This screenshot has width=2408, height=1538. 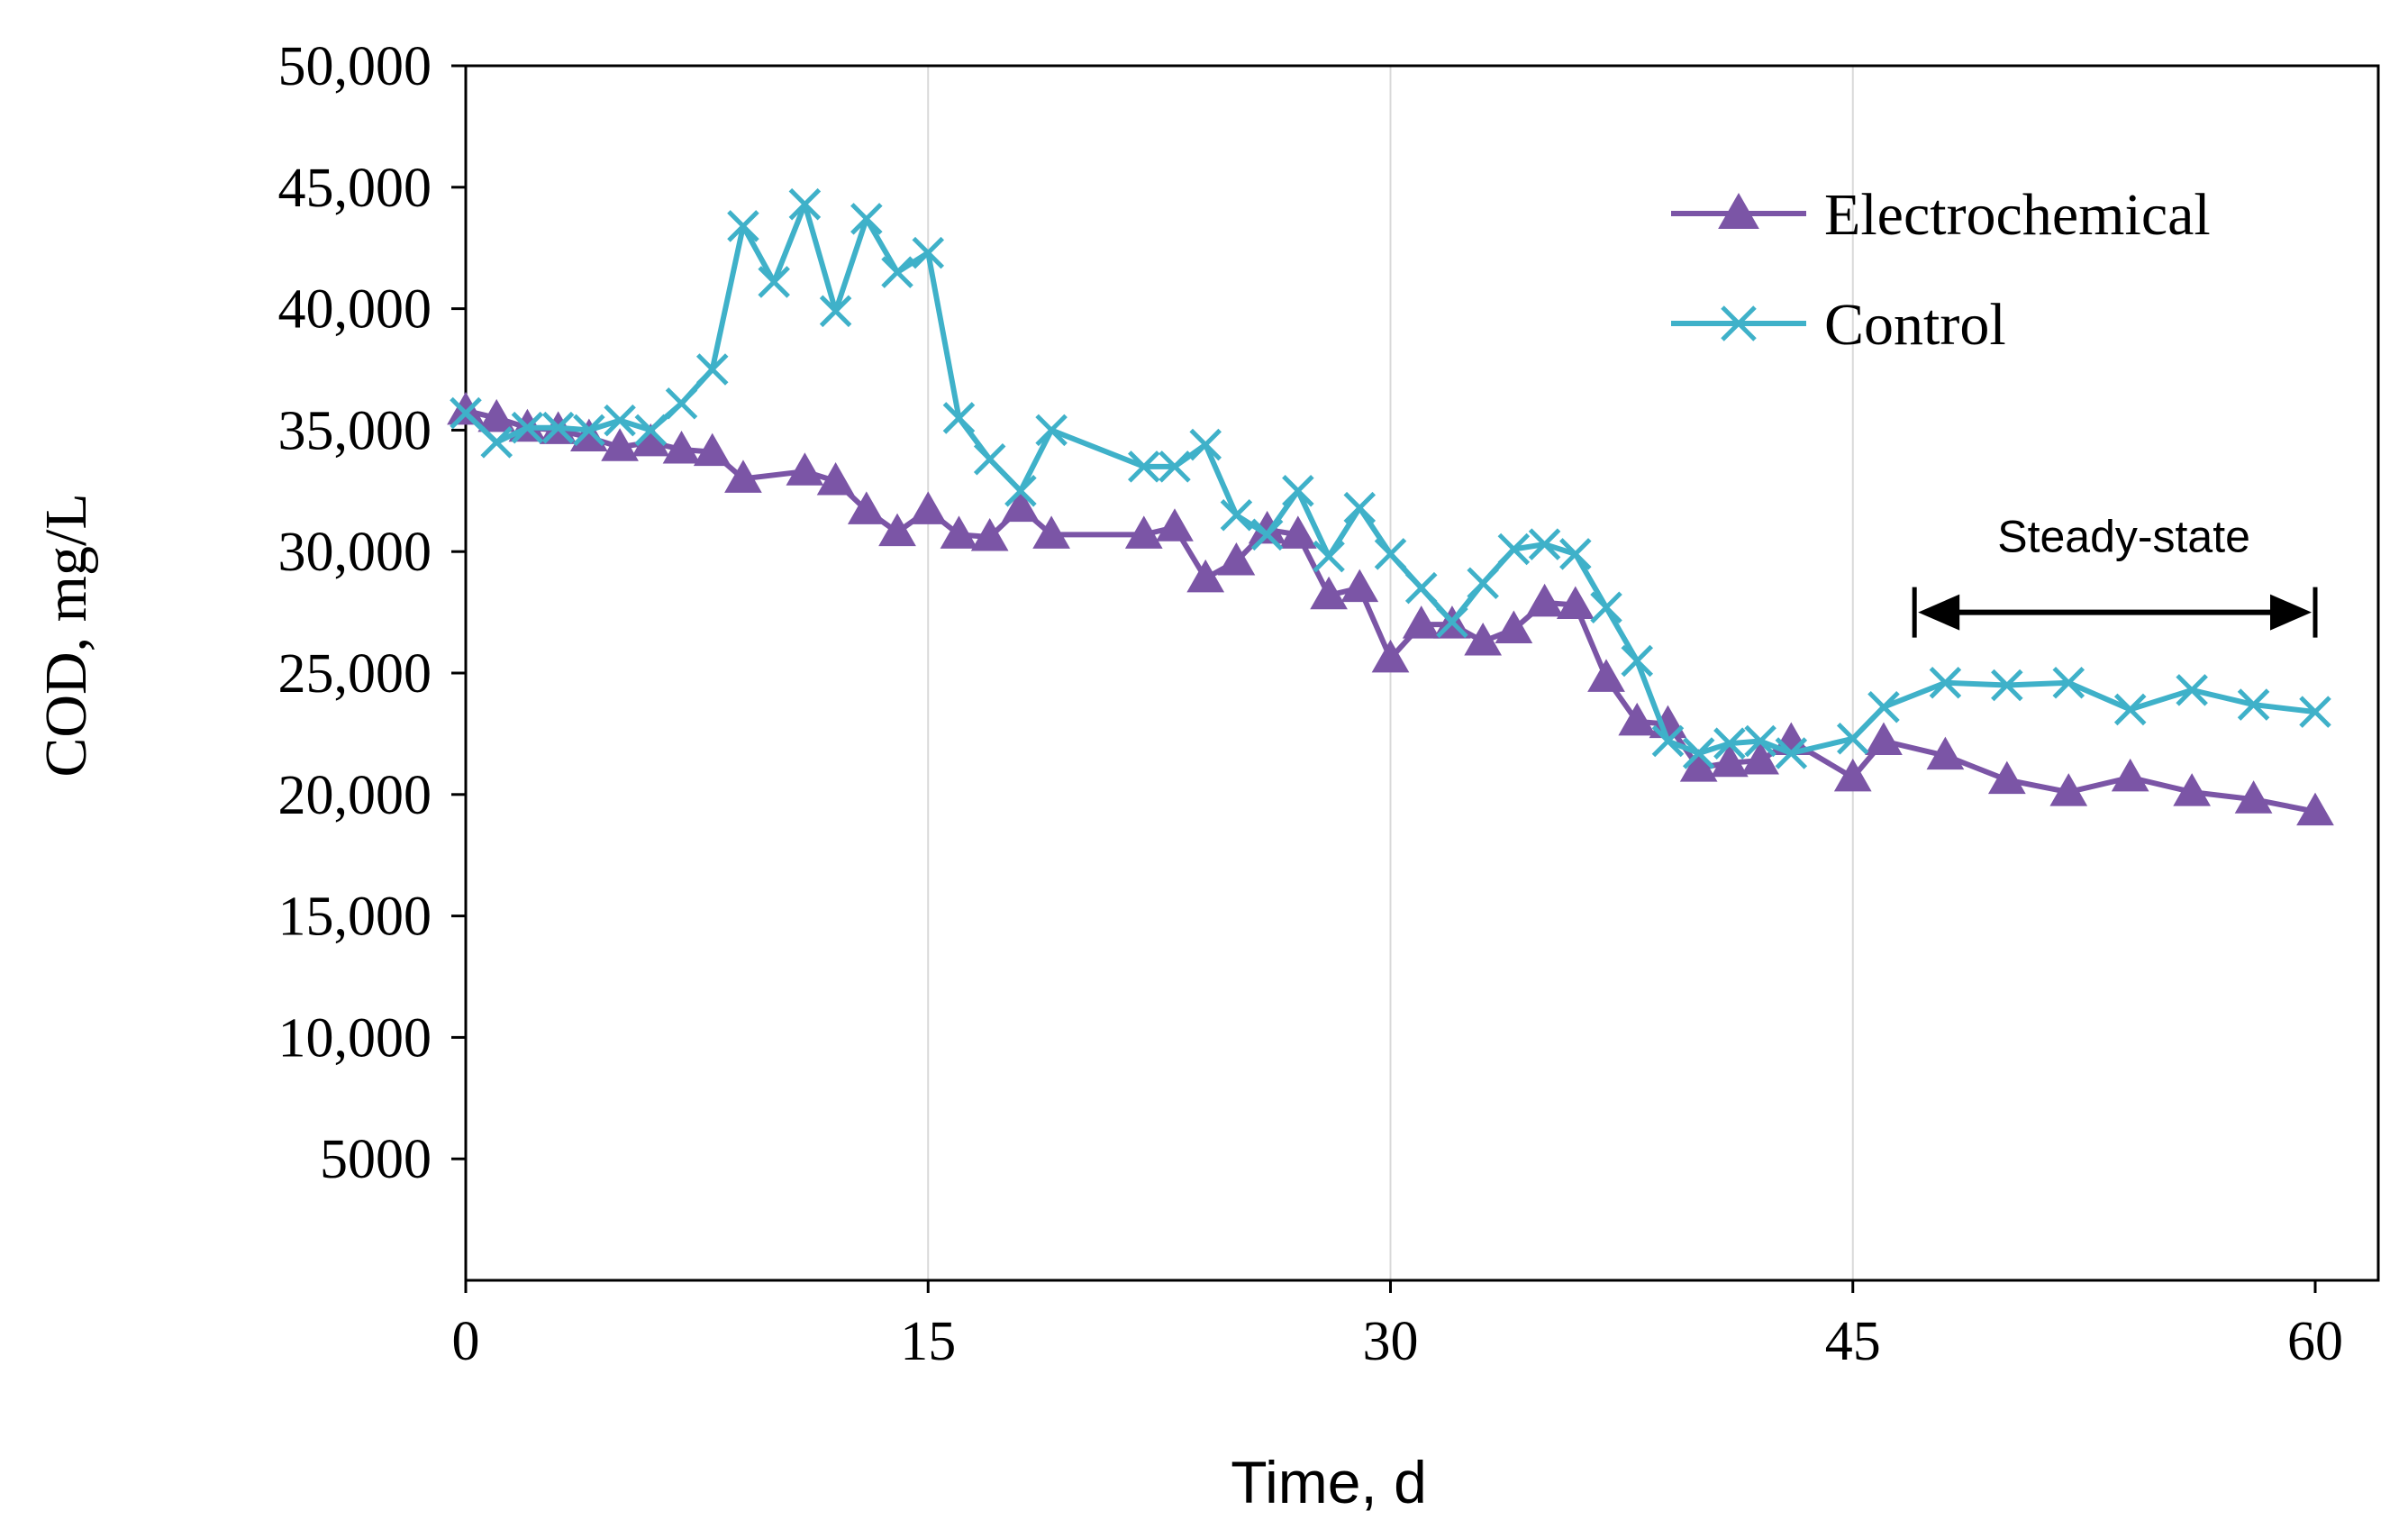 What do you see at coordinates (355, 553) in the screenshot?
I see `y-tick-label: 30,000` at bounding box center [355, 553].